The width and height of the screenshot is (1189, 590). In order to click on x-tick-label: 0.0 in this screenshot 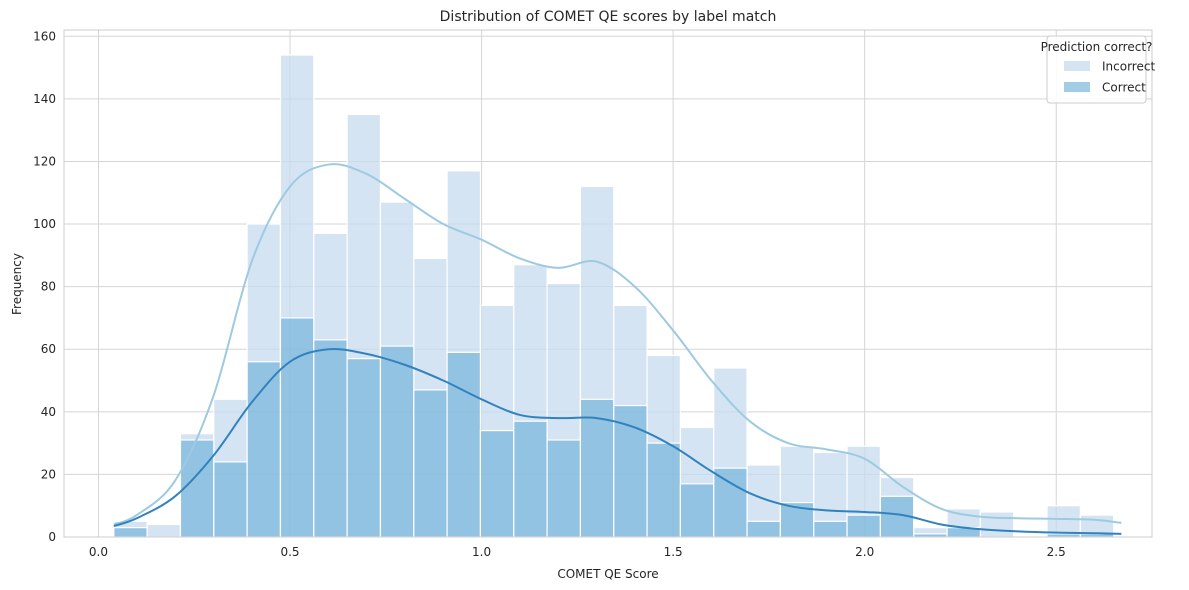, I will do `click(98, 552)`.